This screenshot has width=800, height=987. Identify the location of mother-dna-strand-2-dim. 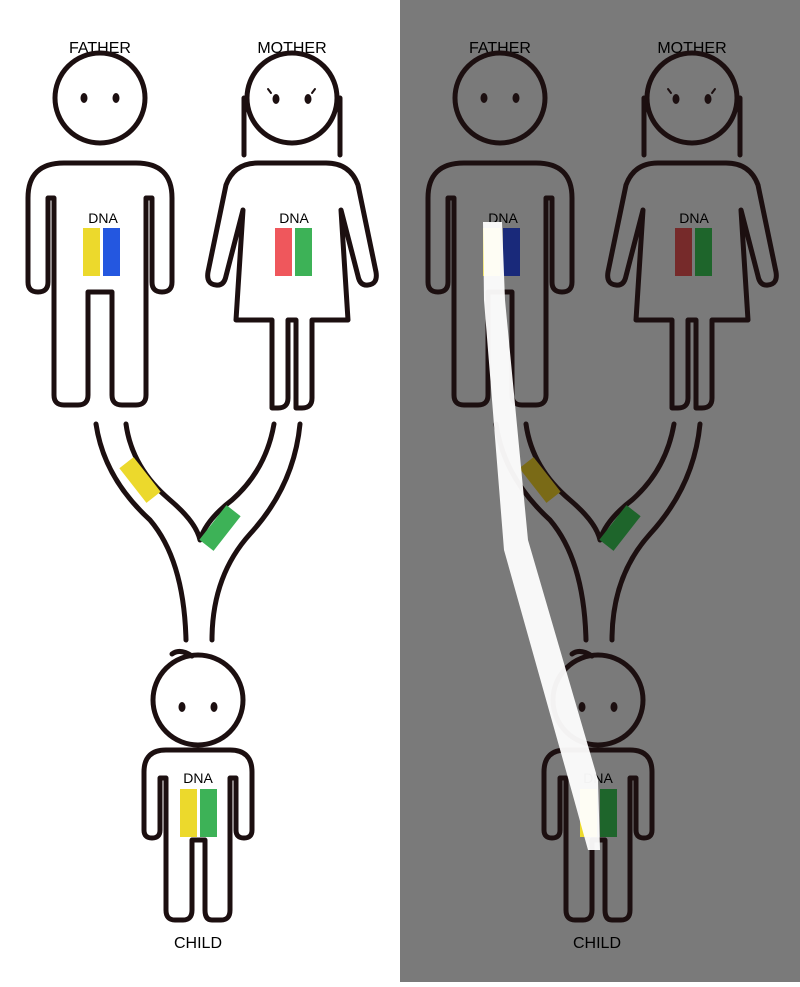
(703, 252).